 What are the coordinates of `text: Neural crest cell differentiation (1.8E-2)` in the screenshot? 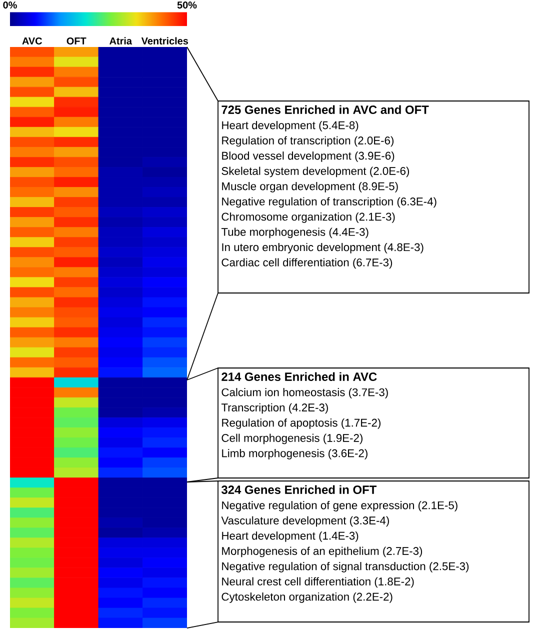 It's located at (318, 582).